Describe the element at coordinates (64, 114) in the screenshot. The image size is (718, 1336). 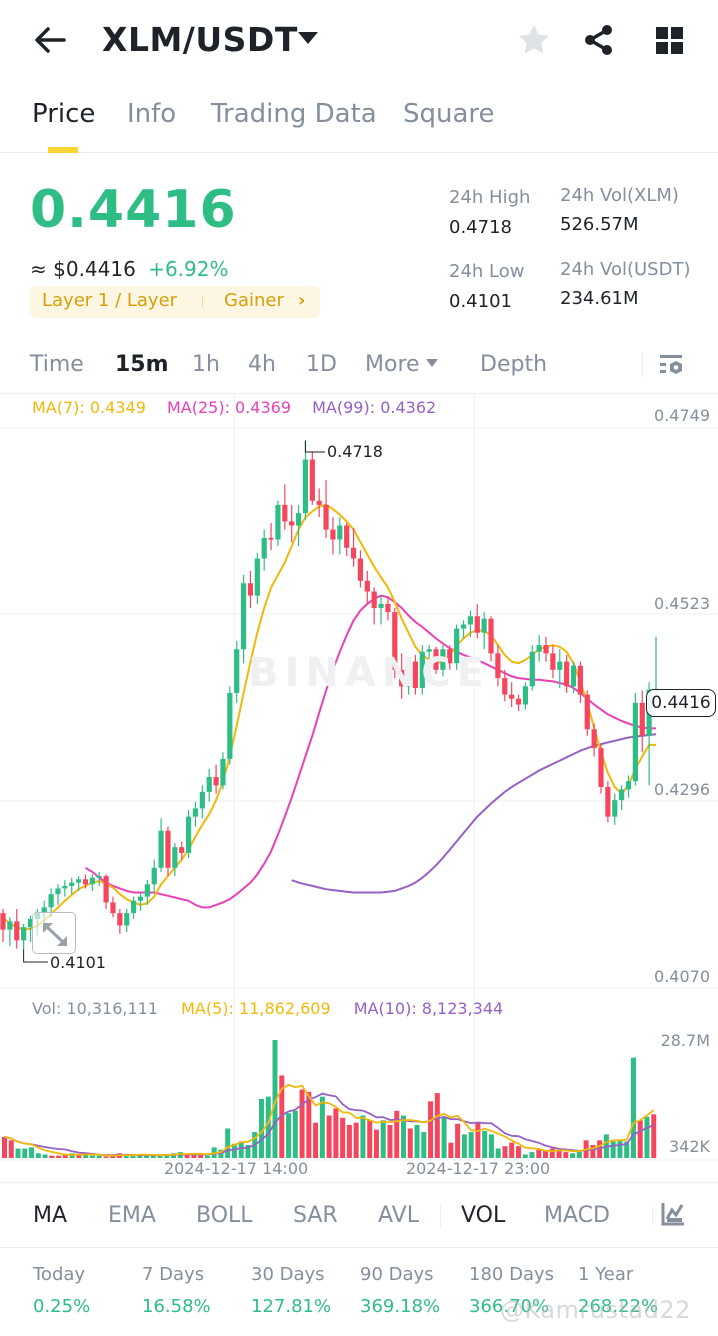
I see `tab-price: Price` at that location.